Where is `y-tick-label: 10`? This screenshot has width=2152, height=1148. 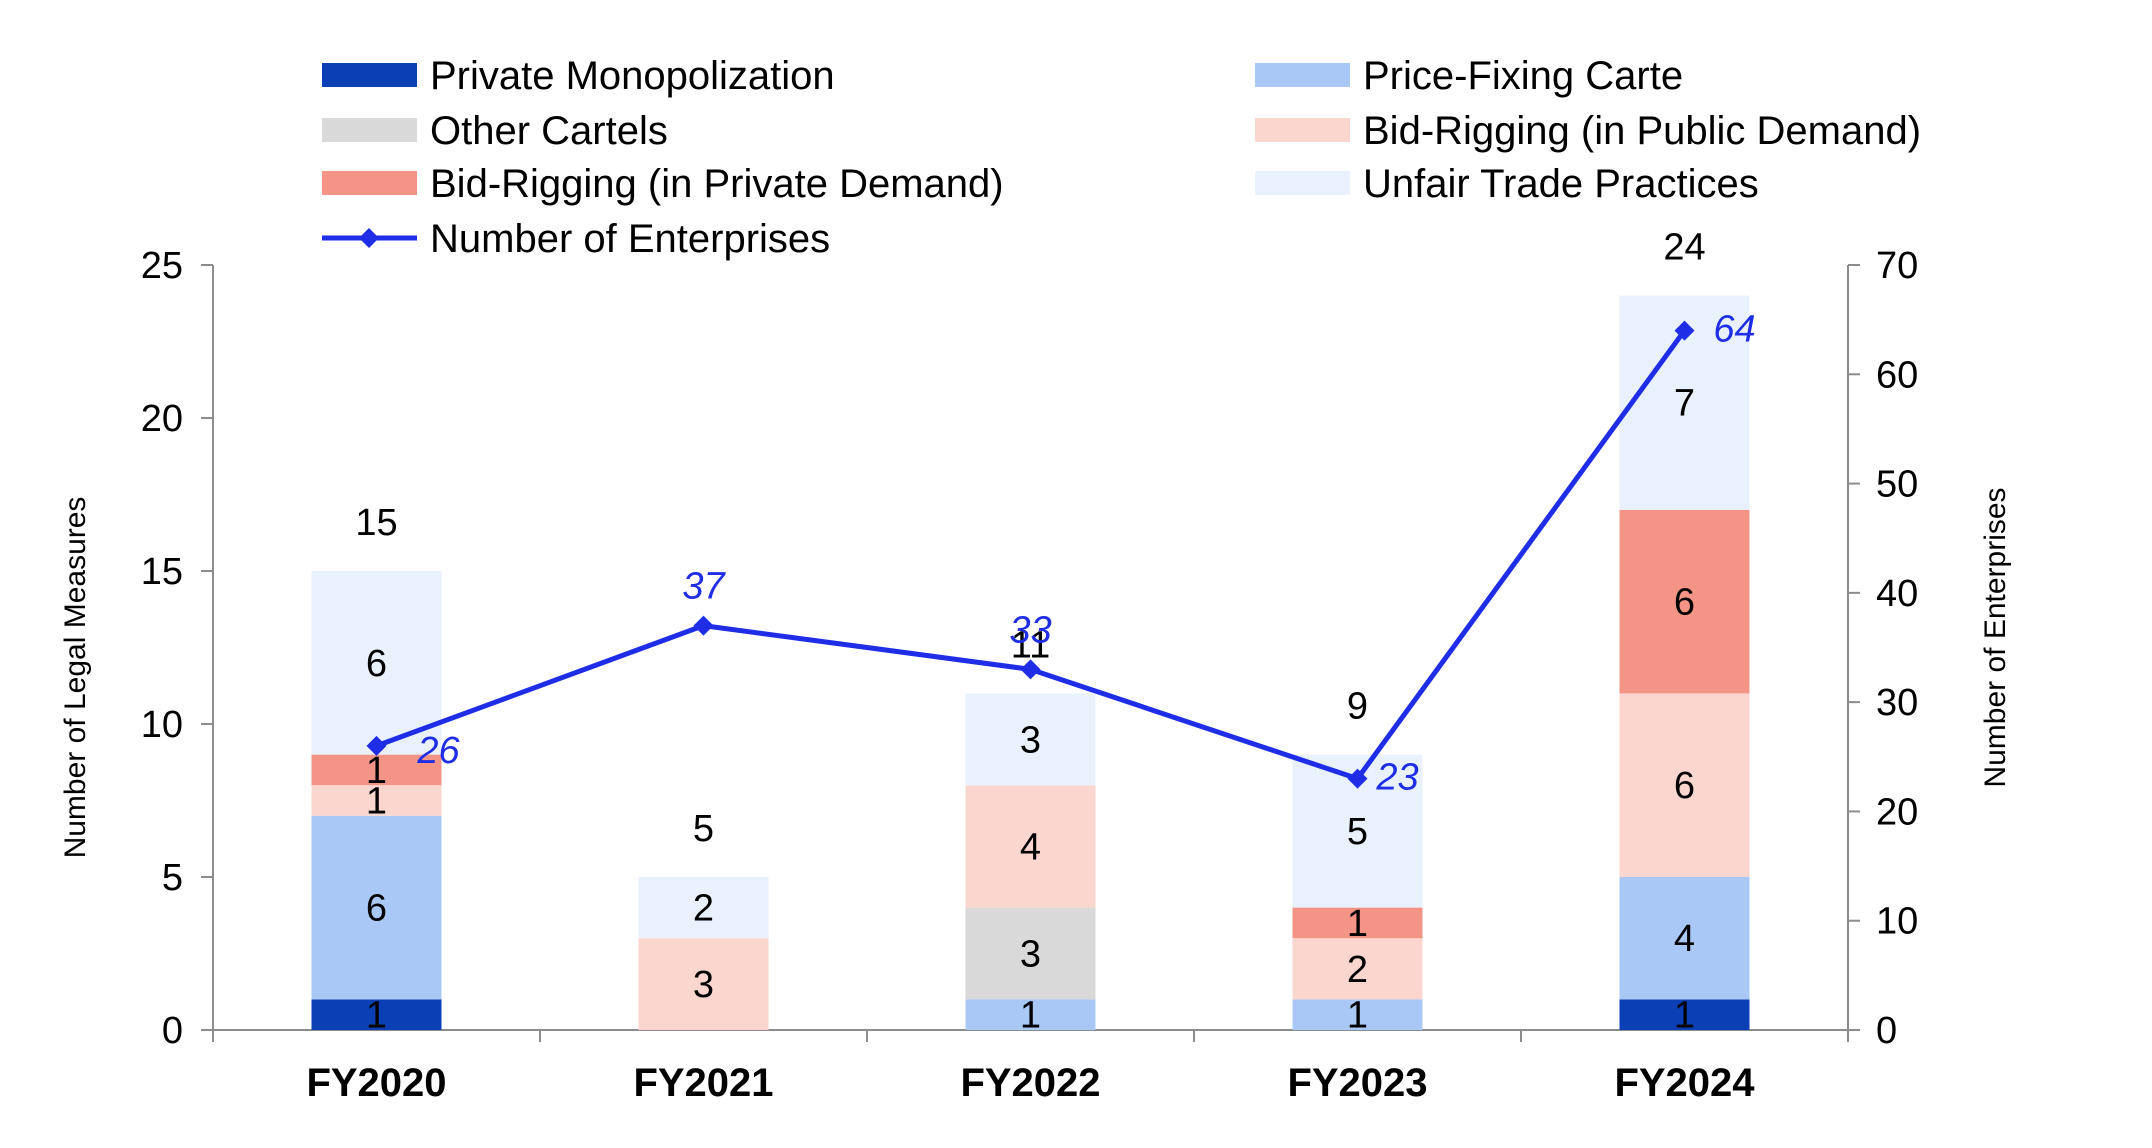
y-tick-label: 10 is located at coordinates (162, 725).